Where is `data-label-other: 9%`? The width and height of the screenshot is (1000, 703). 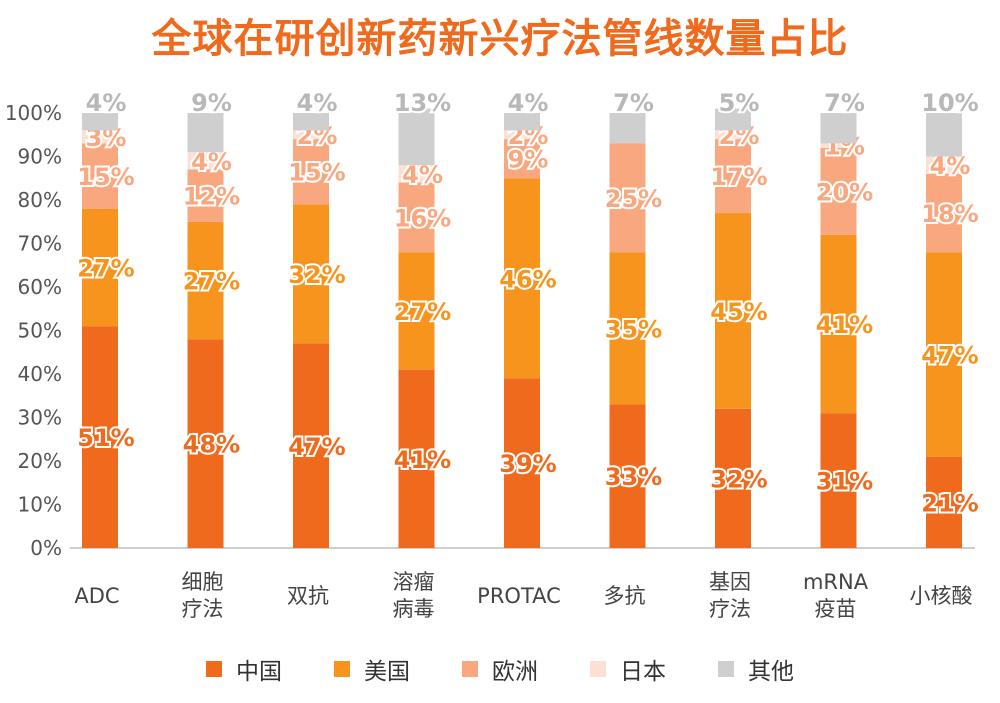 data-label-other: 9% is located at coordinates (211, 103).